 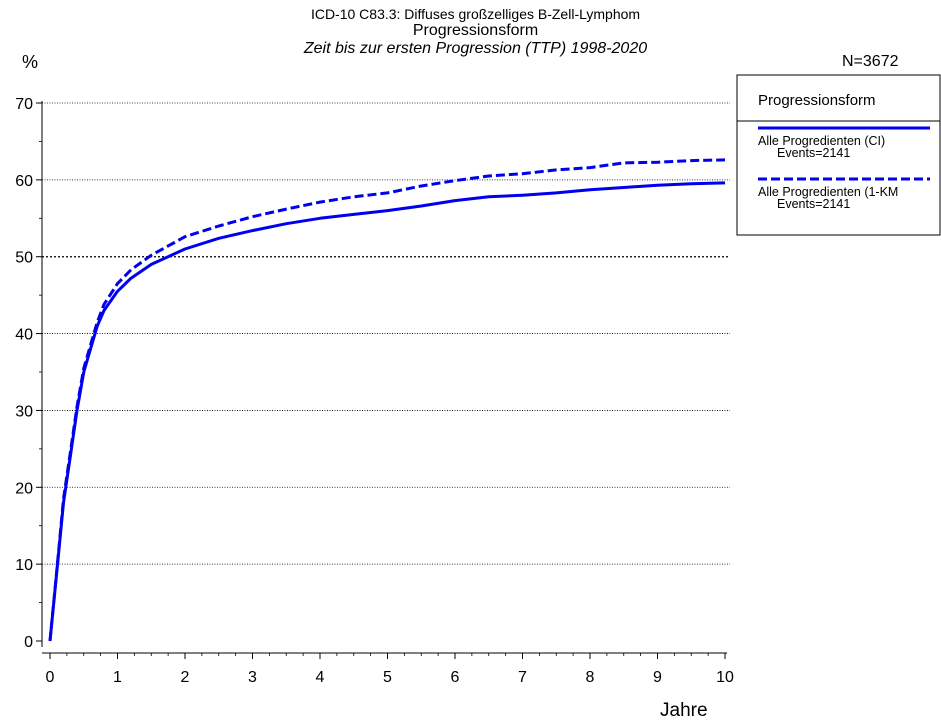 I want to click on x-axis-ticks: 0 1 2 3 4 5 6 7 8 9 10, so click(x=390, y=669).